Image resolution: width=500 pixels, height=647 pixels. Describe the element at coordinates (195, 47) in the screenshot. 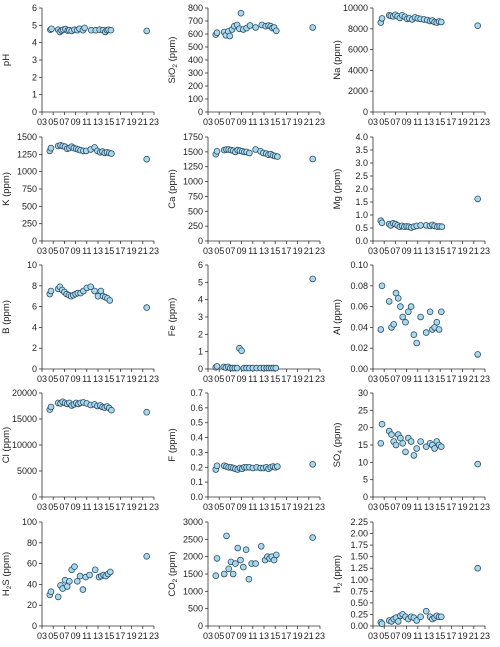

I see `y-tick-label: 500` at that location.